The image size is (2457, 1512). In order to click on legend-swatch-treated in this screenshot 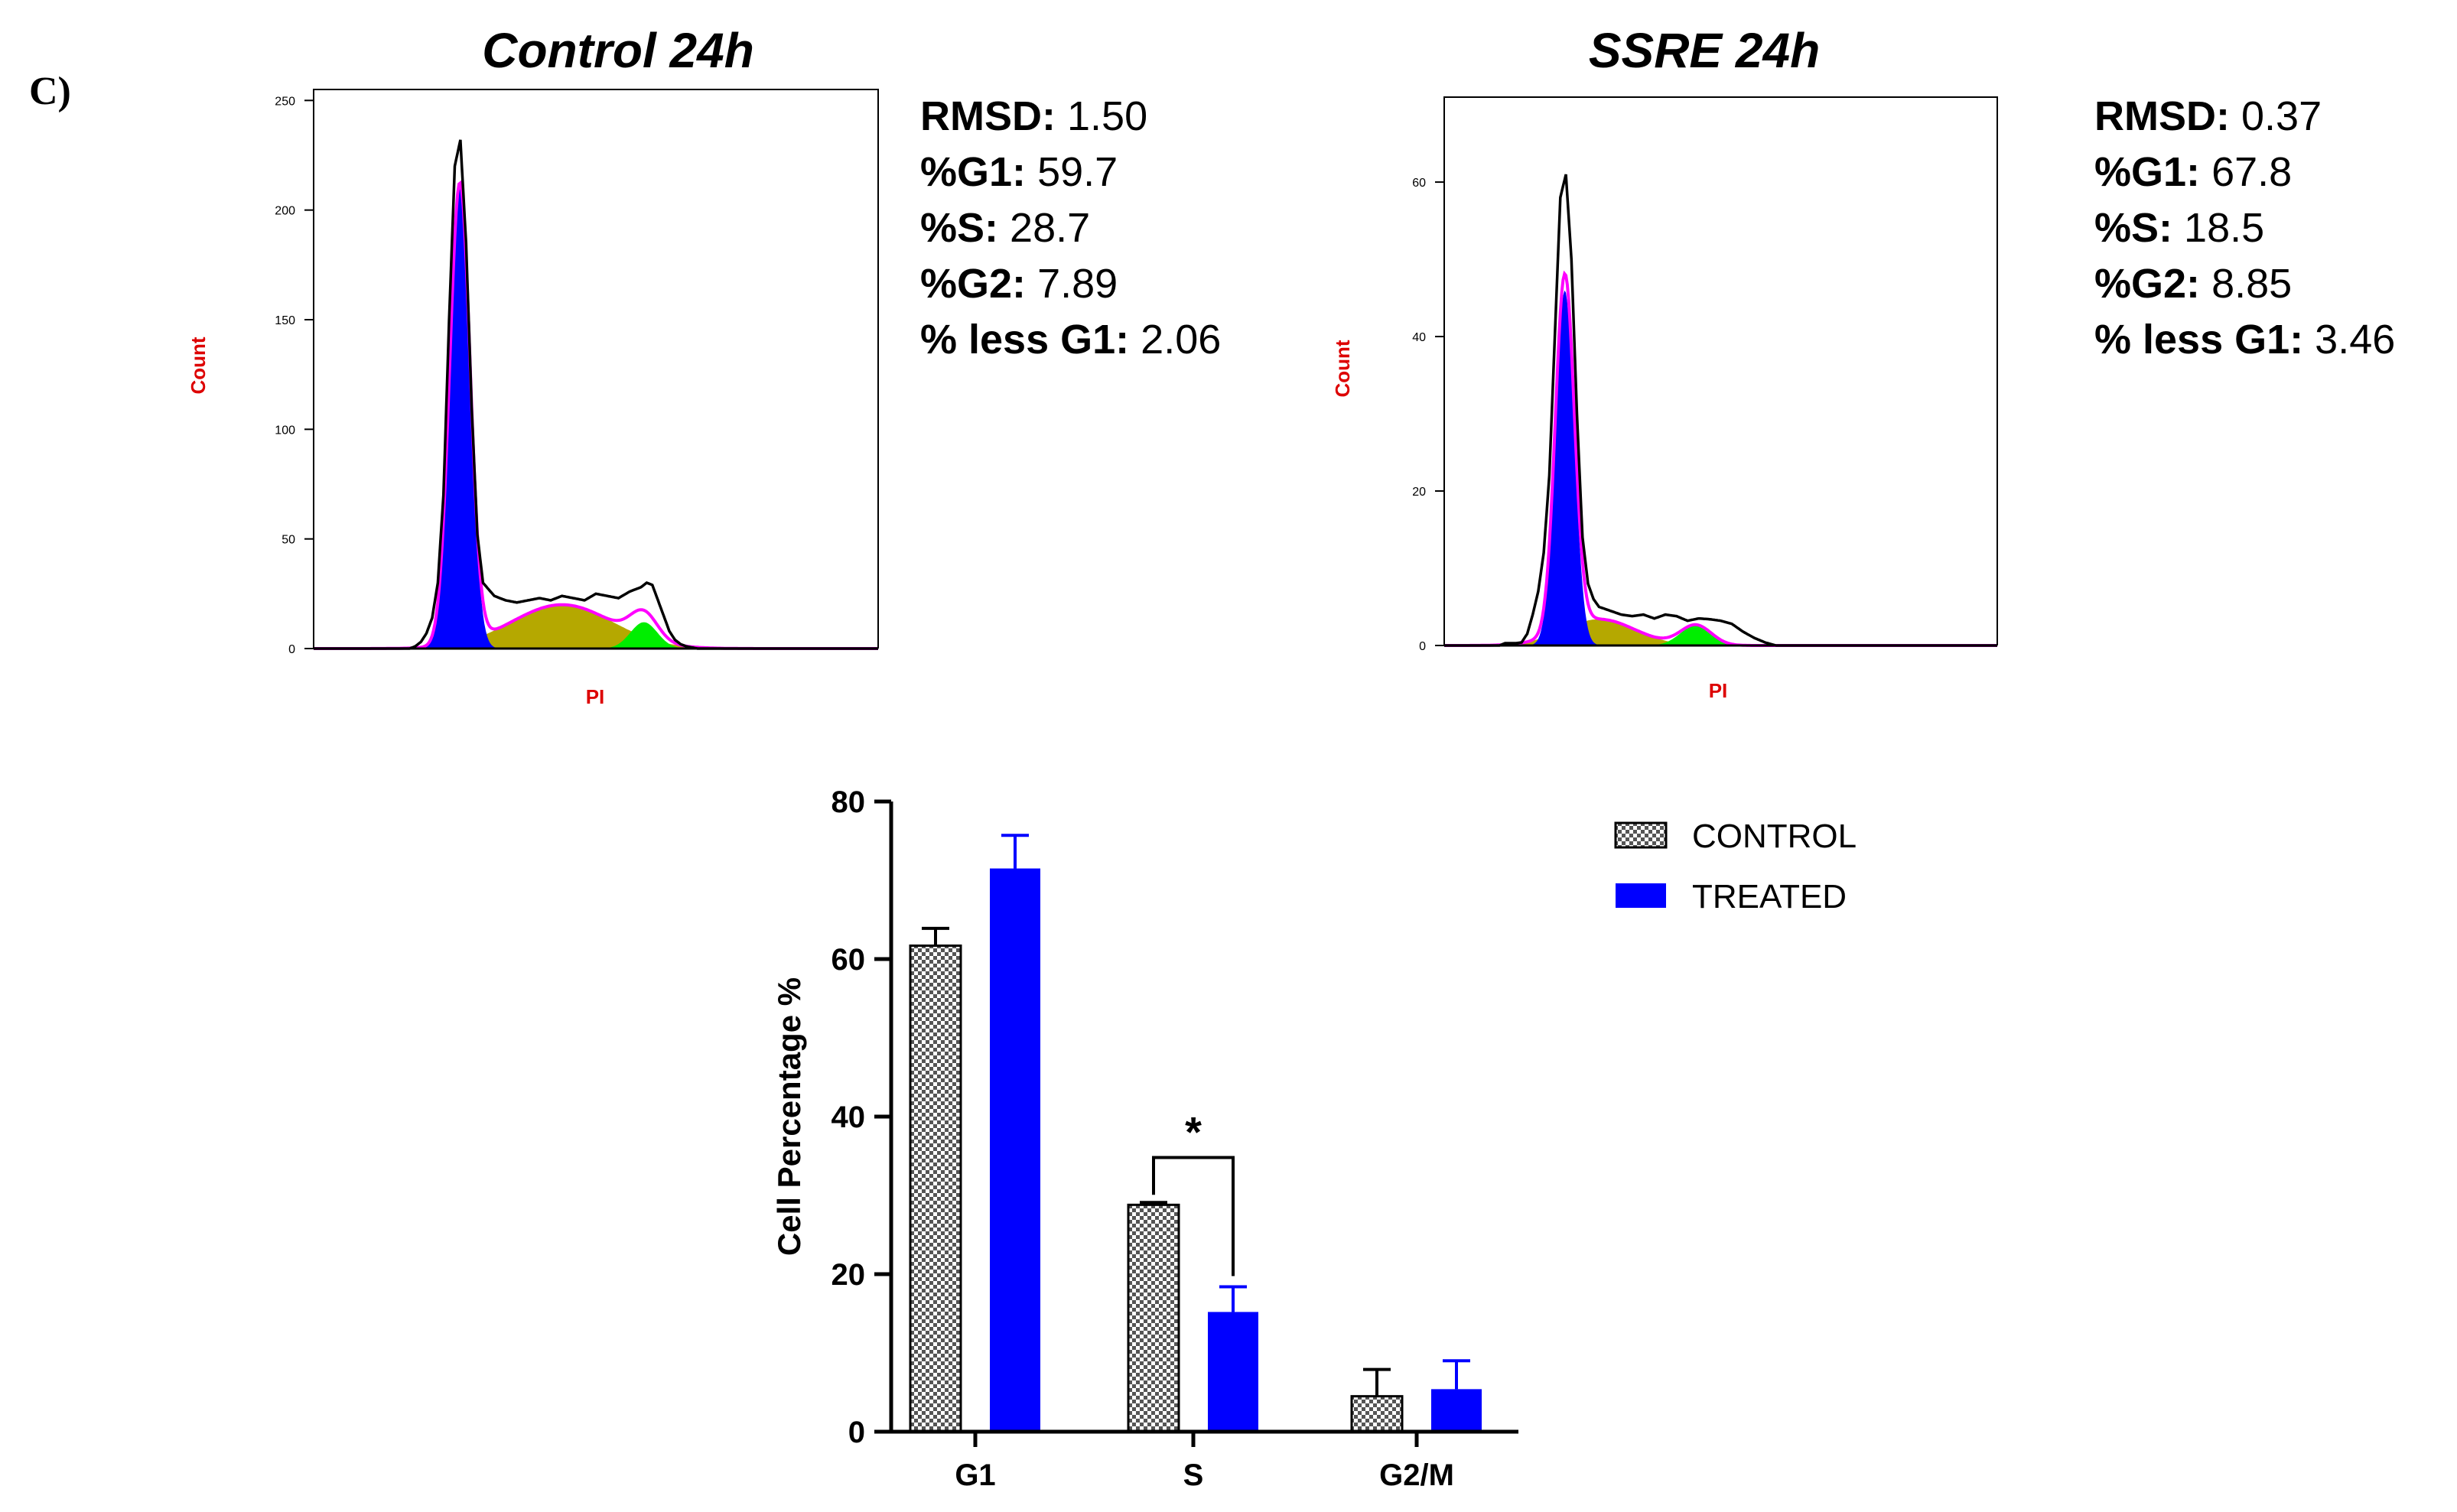, I will do `click(1641, 896)`.